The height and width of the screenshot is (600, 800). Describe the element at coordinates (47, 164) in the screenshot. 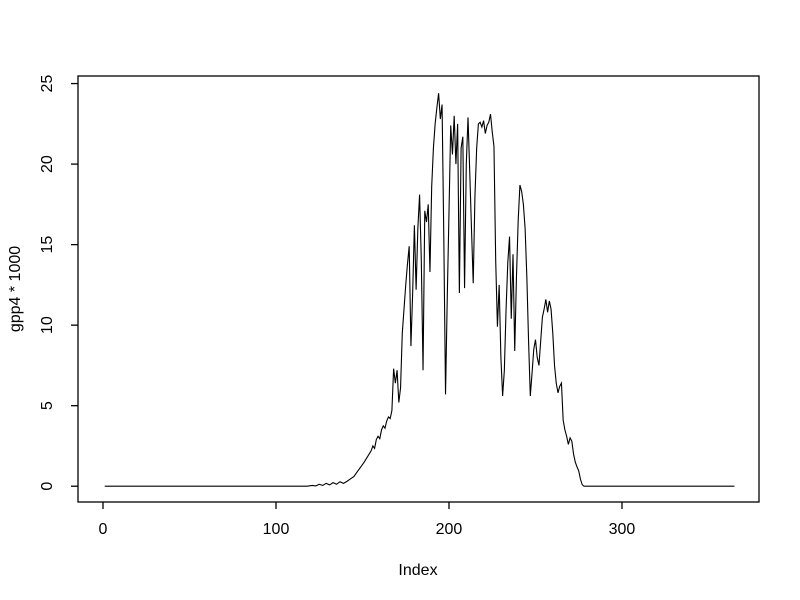

I see `y-tick-label: 20` at that location.